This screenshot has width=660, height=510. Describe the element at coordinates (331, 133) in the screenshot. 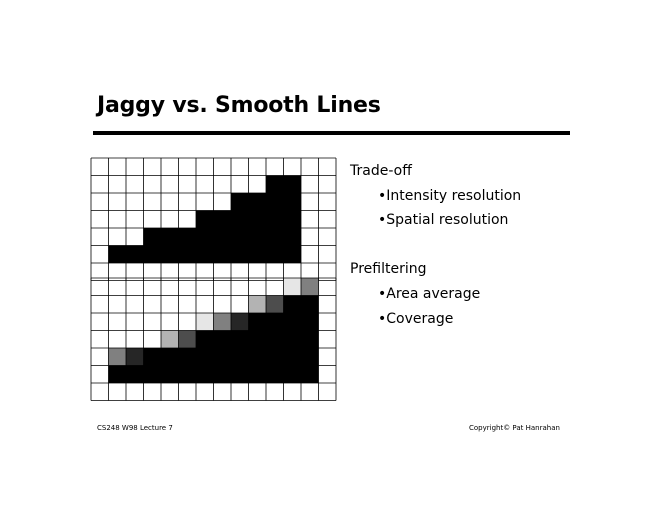

I see `title-rule` at that location.